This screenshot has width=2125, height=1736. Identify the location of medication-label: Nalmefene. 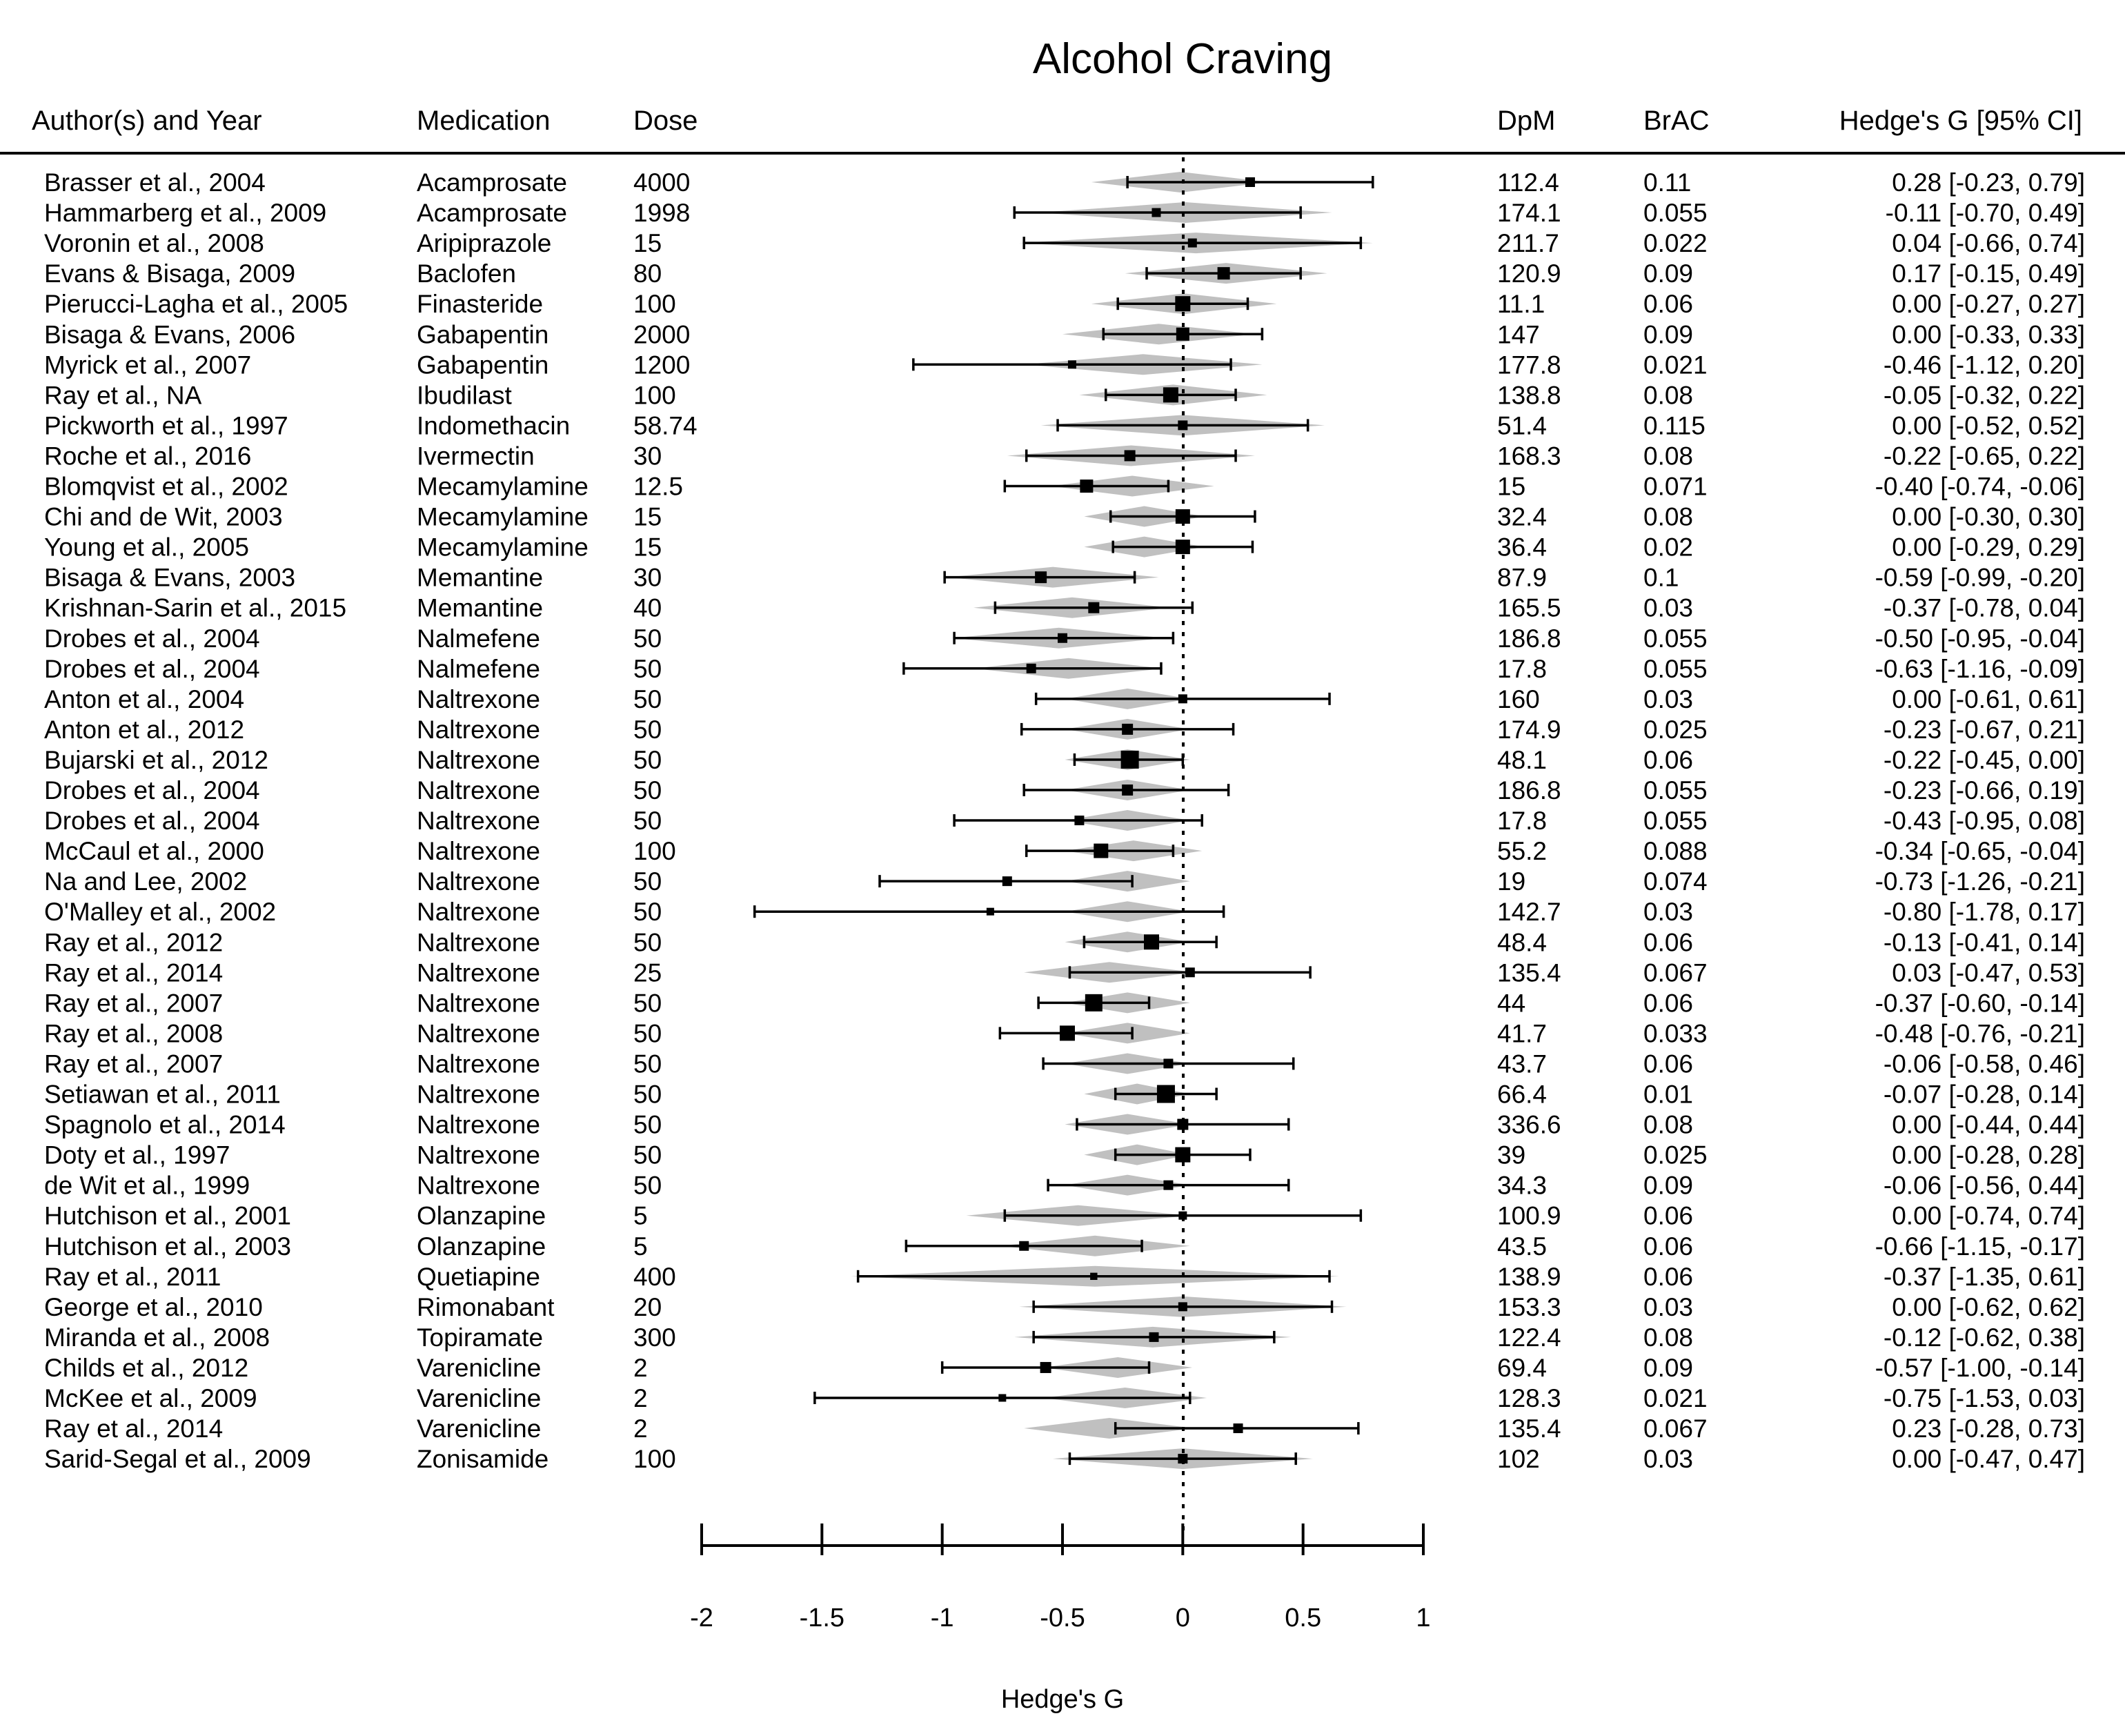
(479, 638).